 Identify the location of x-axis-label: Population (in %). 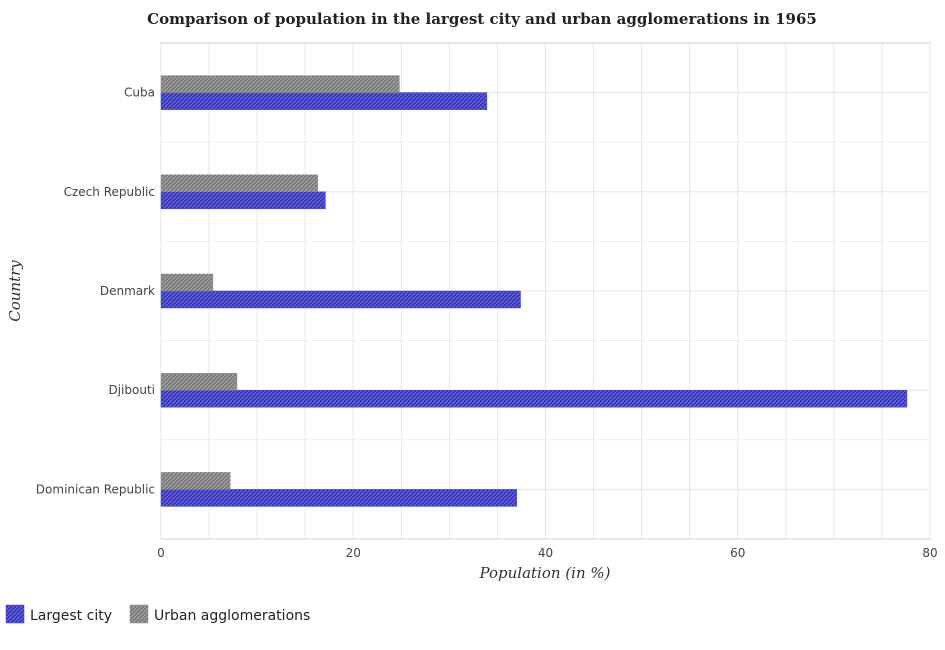
(545, 573).